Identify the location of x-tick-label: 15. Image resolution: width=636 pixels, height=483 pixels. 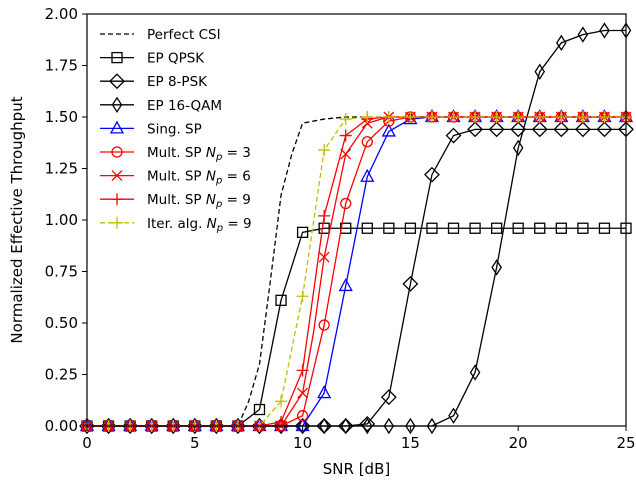
(410, 443).